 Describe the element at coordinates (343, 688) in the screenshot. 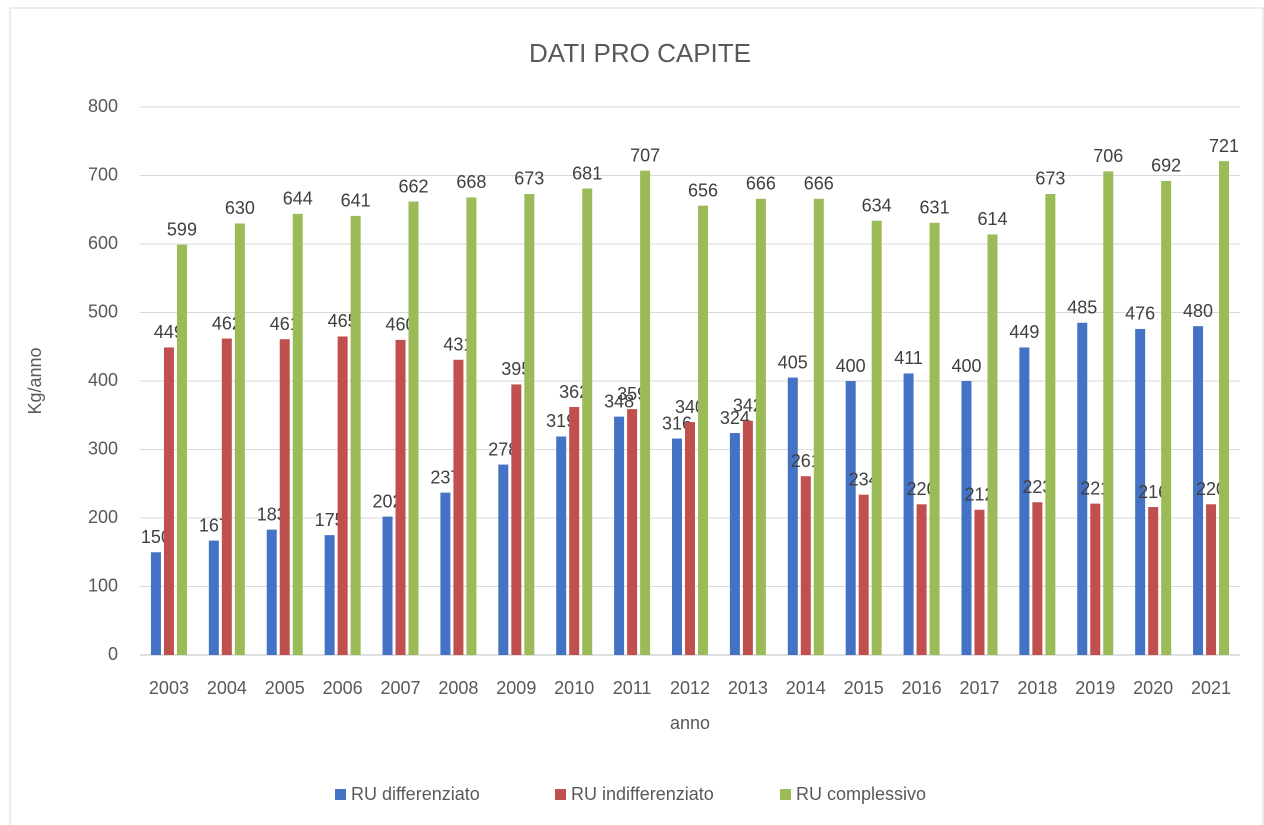

I see `x-tick-label: 2006` at that location.